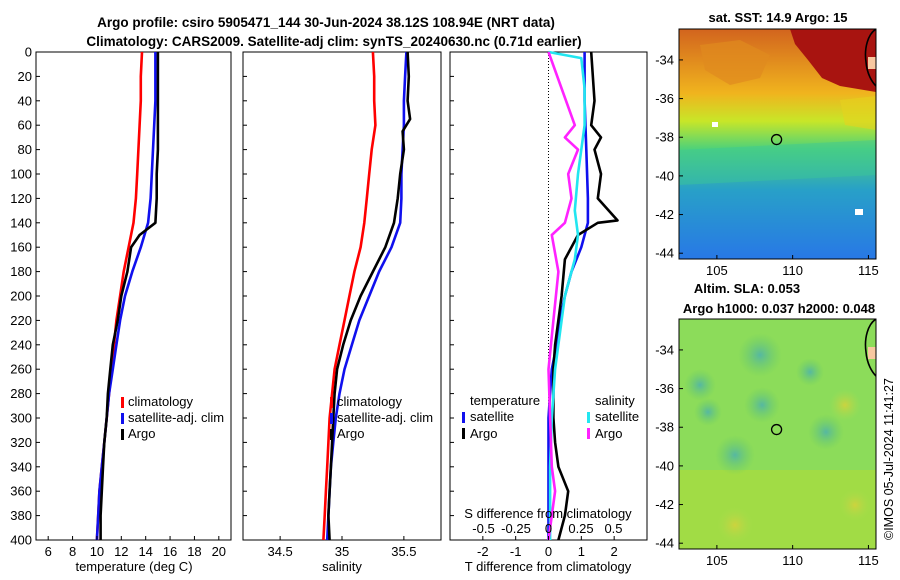  I want to click on series-s-argo, so click(563, 296).